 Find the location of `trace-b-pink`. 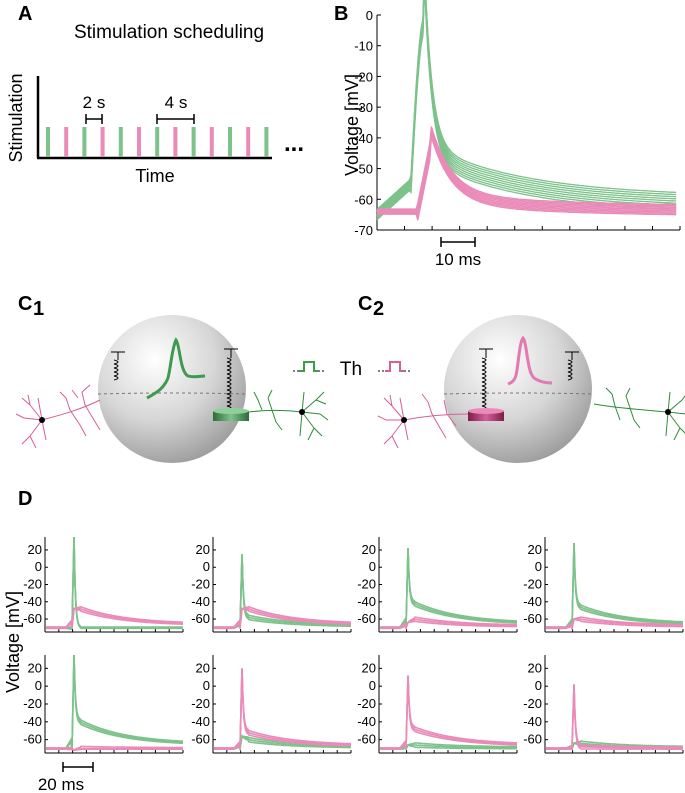

trace-b-pink is located at coordinates (527, 168).